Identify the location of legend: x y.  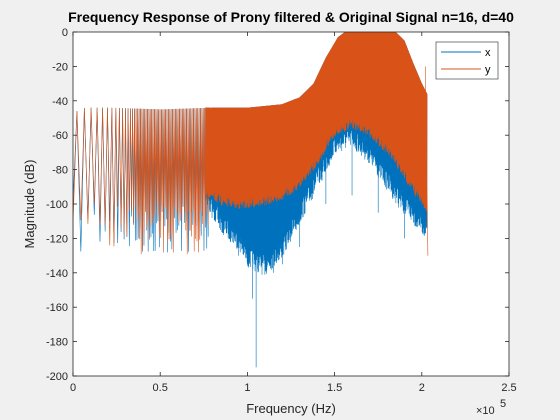
(467, 60).